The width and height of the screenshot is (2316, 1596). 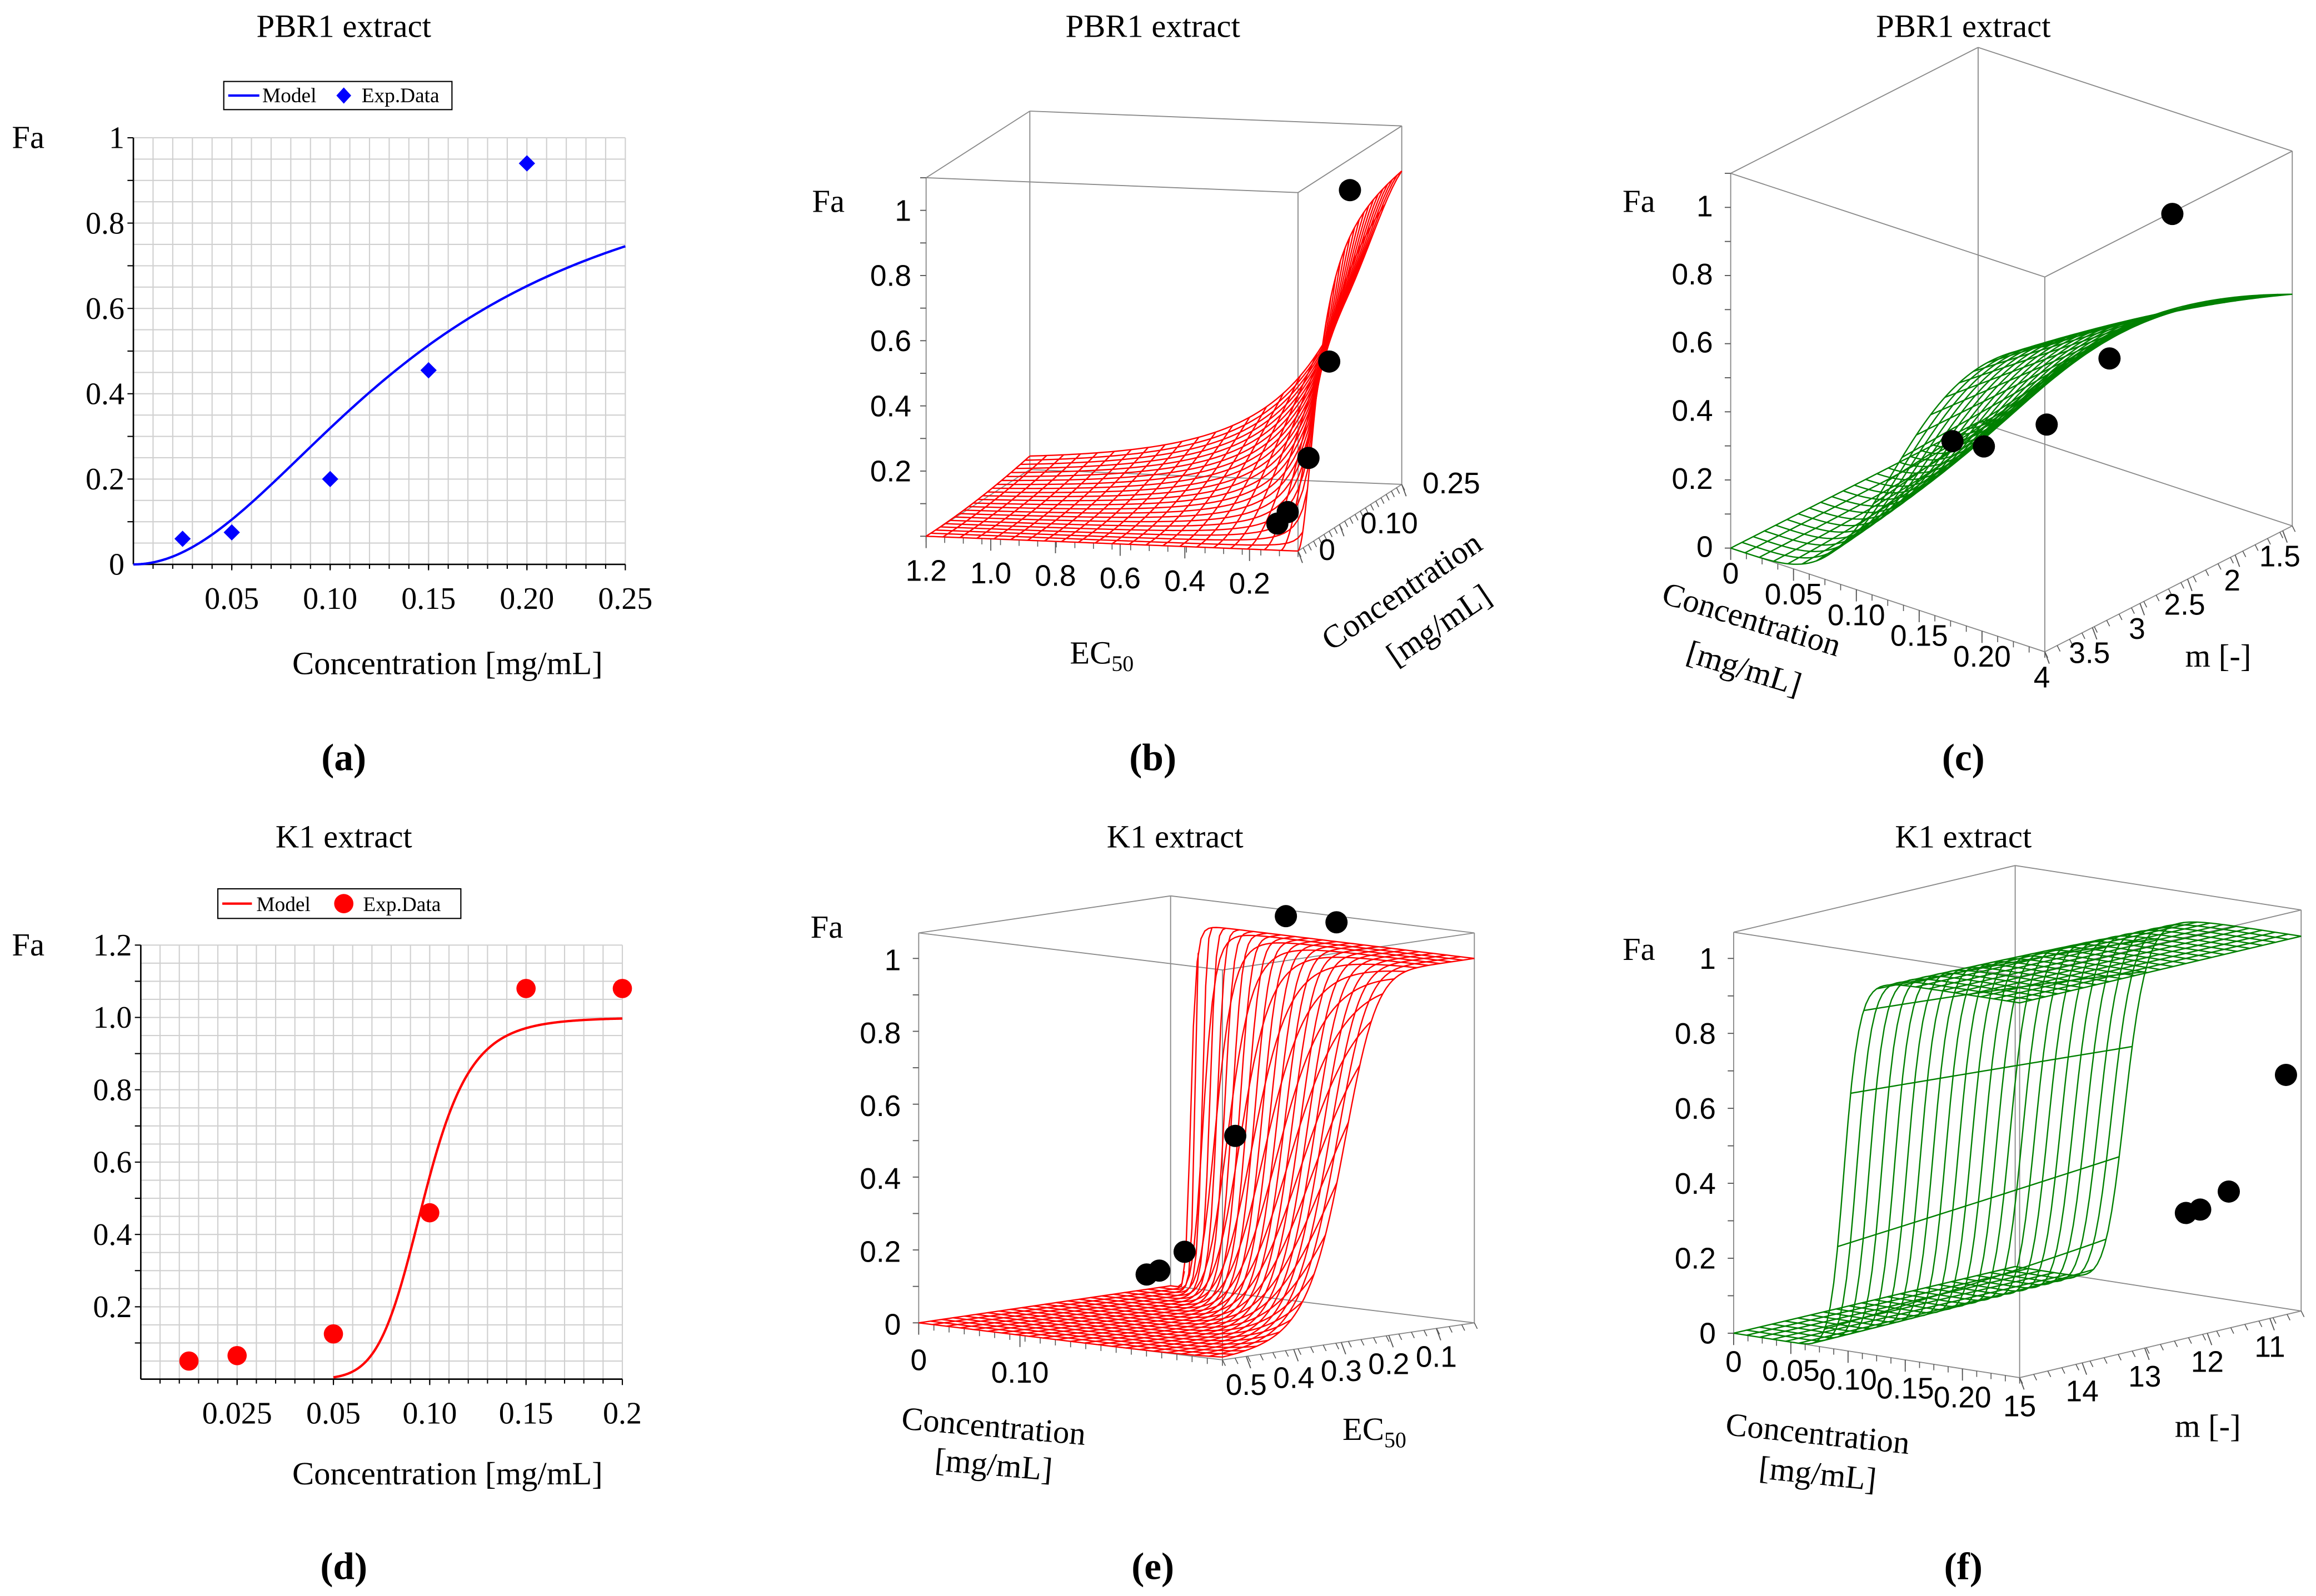 I want to click on plot-area-3d: 0.2 0.4 0.6 0.8 1 1.2 1.0 0.8 0.6 0.4 0.2 0 0.100.25, so click(x=1175, y=356).